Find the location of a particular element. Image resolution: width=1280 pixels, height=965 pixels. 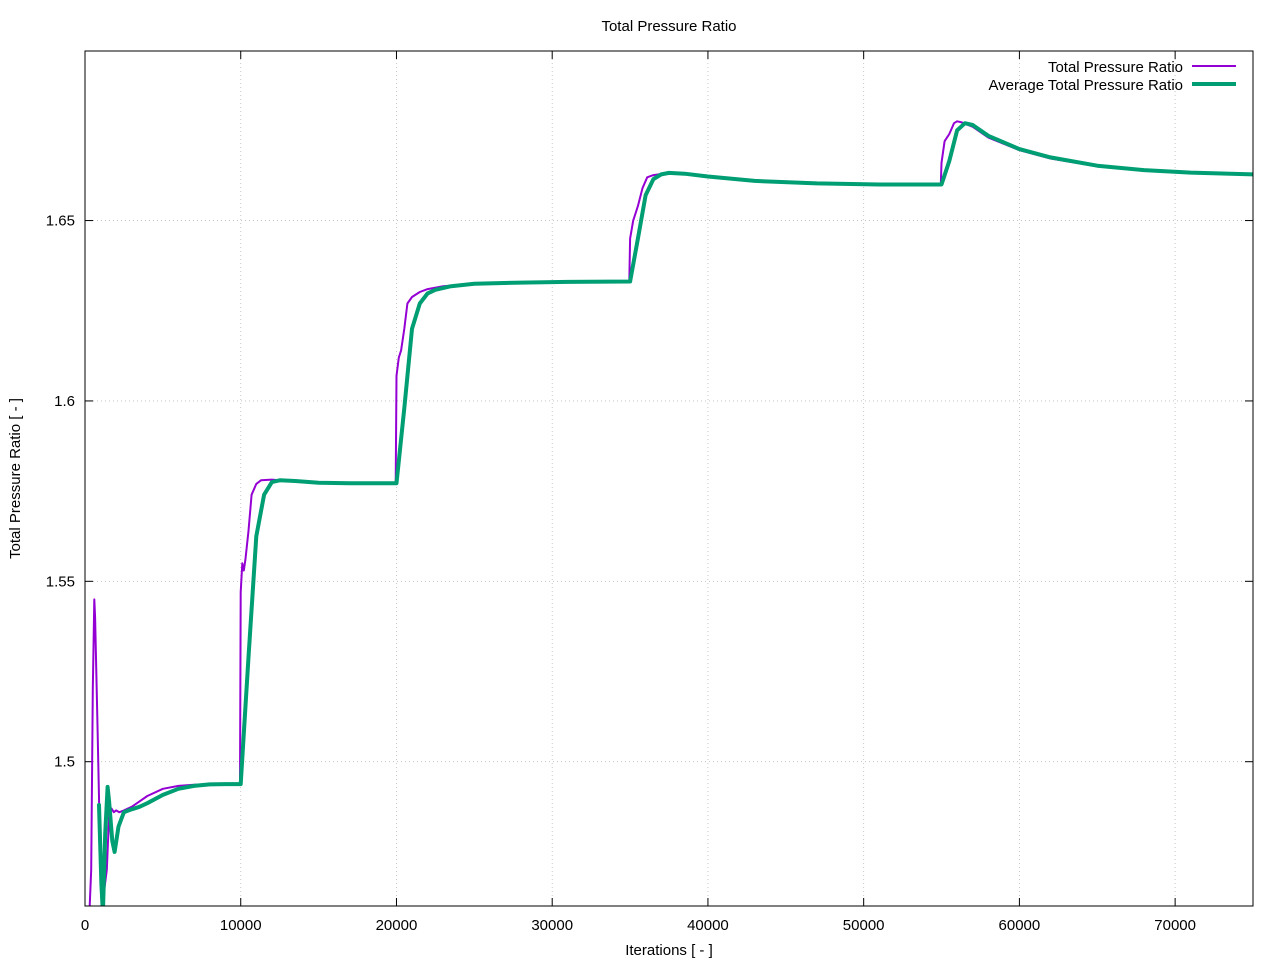

y-tick-label: 1.55 is located at coordinates (60, 581).